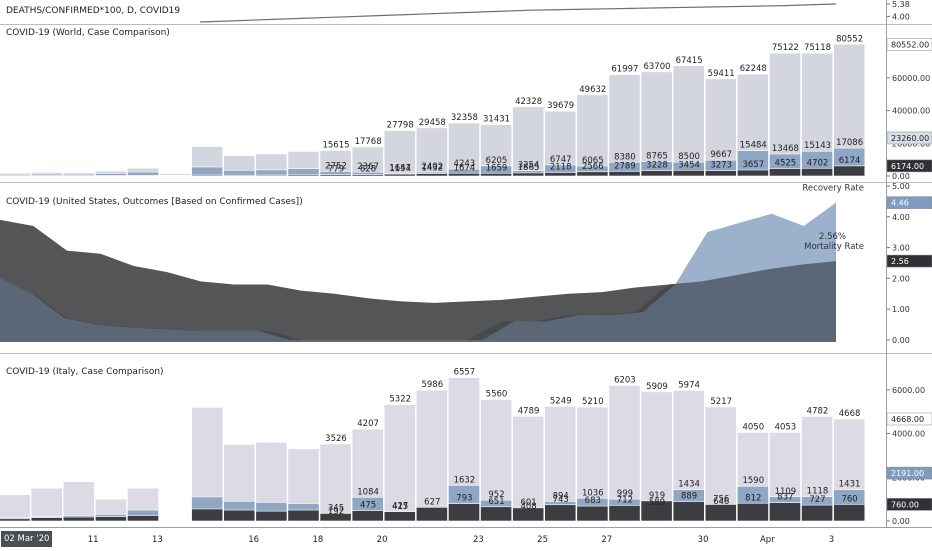 The image size is (932, 551). What do you see at coordinates (432, 169) in the screenshot?
I see `deaths-value-label: 1432` at bounding box center [432, 169].